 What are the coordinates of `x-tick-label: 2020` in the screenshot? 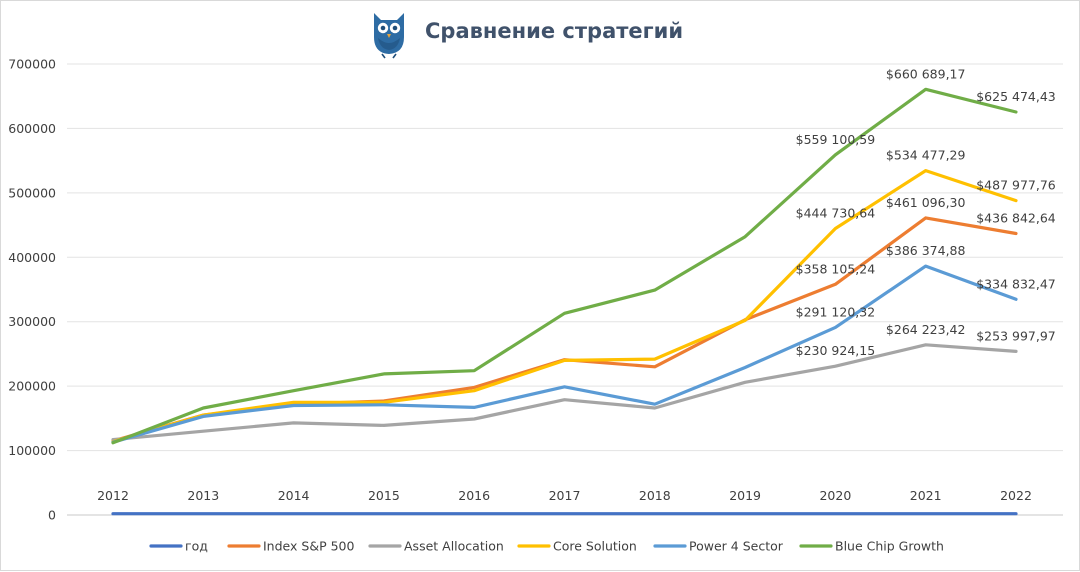 It's located at (835, 495).